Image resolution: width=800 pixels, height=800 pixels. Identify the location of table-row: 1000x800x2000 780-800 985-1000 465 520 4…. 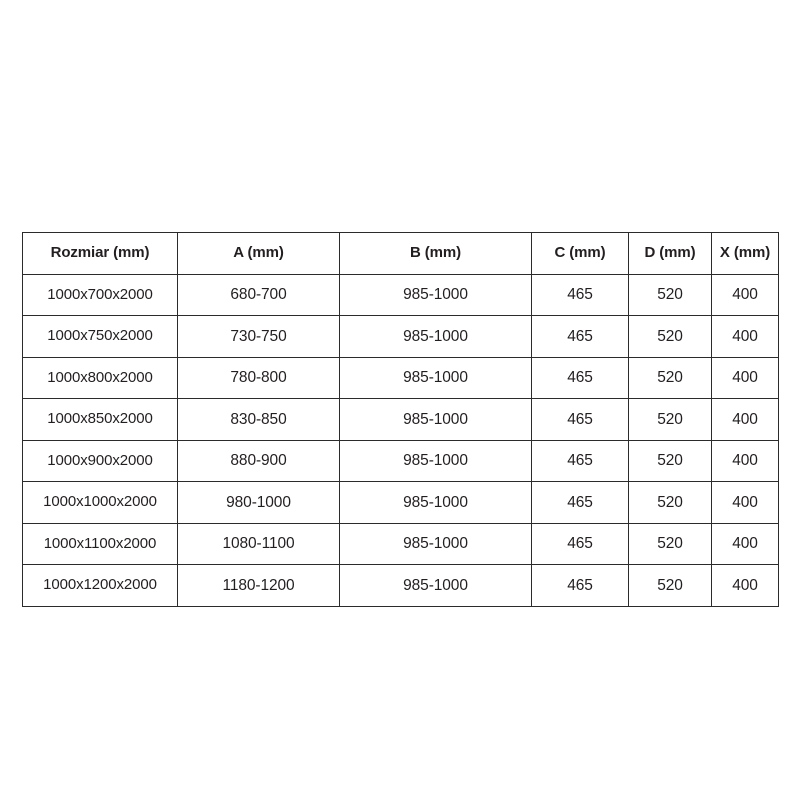
(400, 377).